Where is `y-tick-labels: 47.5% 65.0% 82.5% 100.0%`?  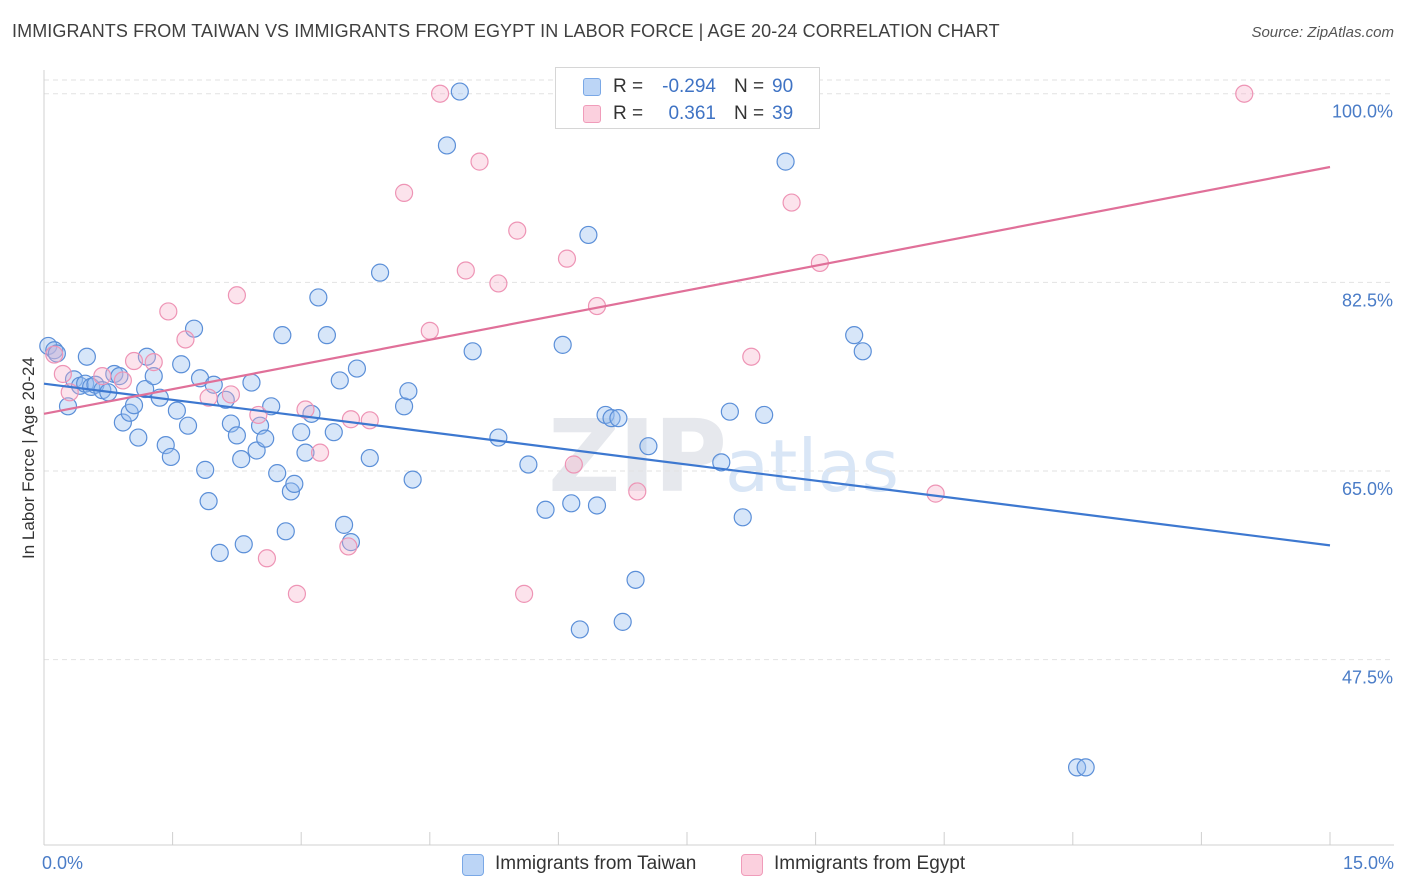 y-tick-labels: 47.5% 65.0% 82.5% 100.0% is located at coordinates (1362, 395).